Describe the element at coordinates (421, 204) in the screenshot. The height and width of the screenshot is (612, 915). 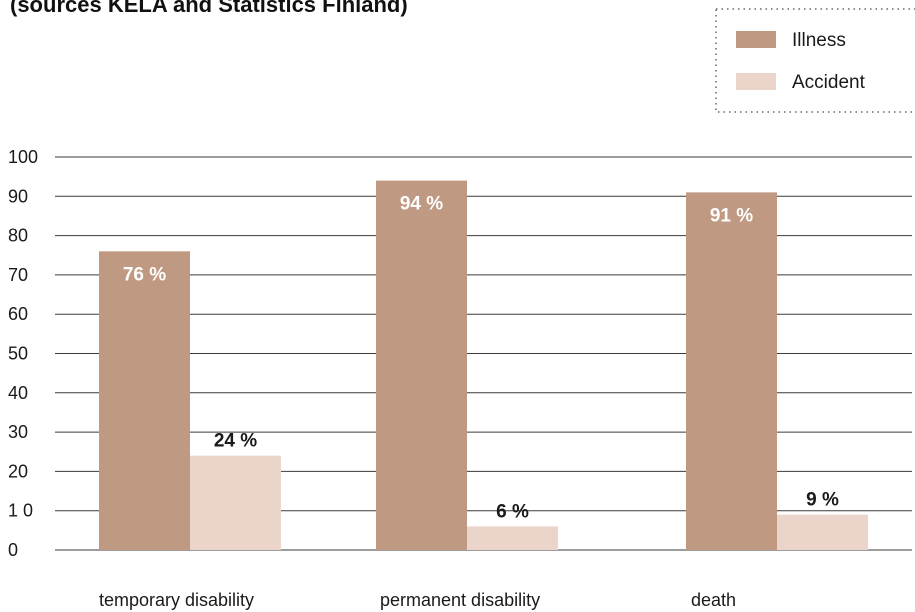
I see `data-label: 94 %` at that location.